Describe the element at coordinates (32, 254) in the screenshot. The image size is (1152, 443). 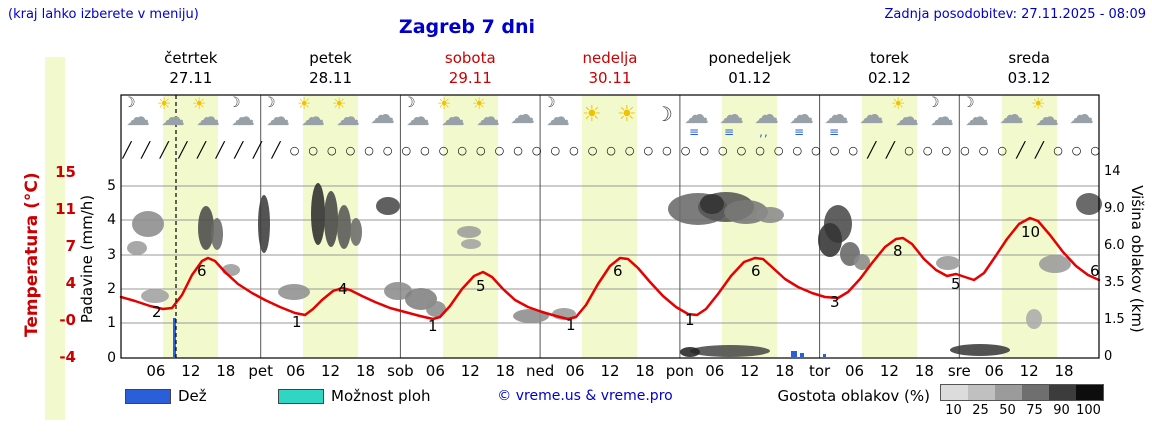
I see `temperature-axis-title: Temperatura (°C)` at that location.